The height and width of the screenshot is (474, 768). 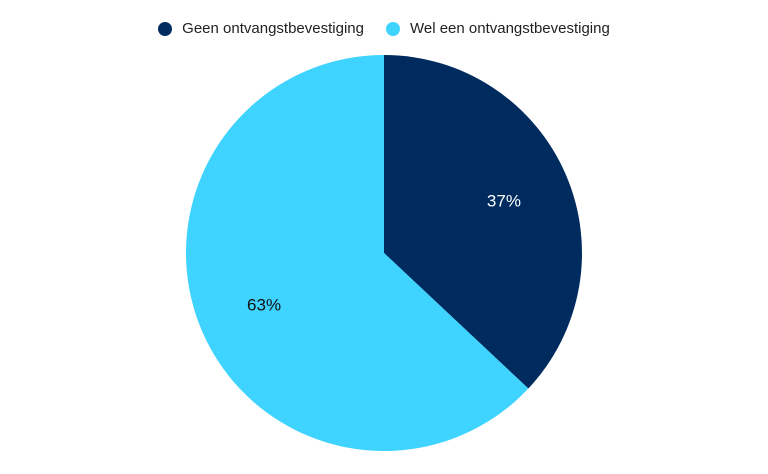 I want to click on legend-label-wel: Wel een ontvangstbevestiging, so click(x=509, y=28).